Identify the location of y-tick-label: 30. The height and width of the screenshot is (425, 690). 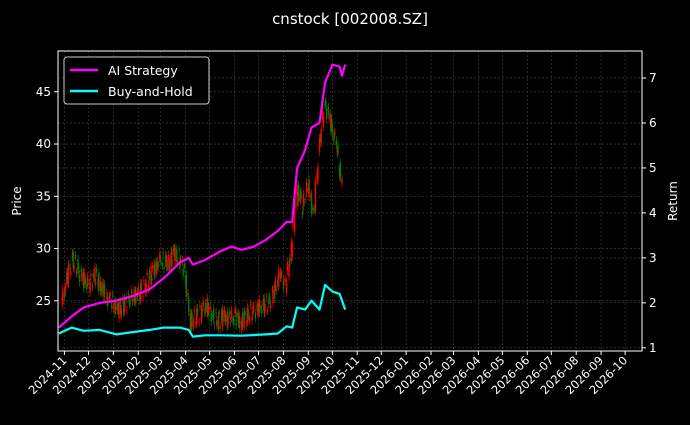
(43, 249).